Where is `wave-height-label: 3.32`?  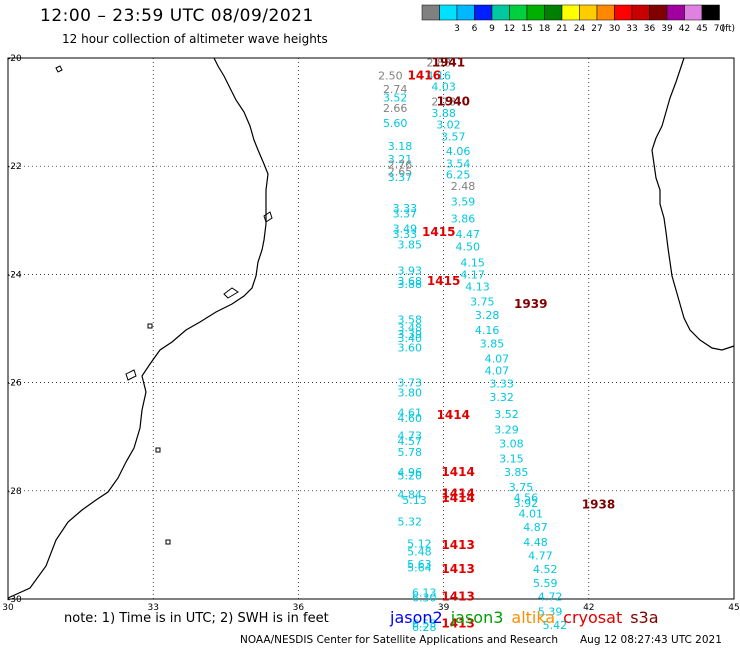
wave-height-label: 3.32 is located at coordinates (501, 397).